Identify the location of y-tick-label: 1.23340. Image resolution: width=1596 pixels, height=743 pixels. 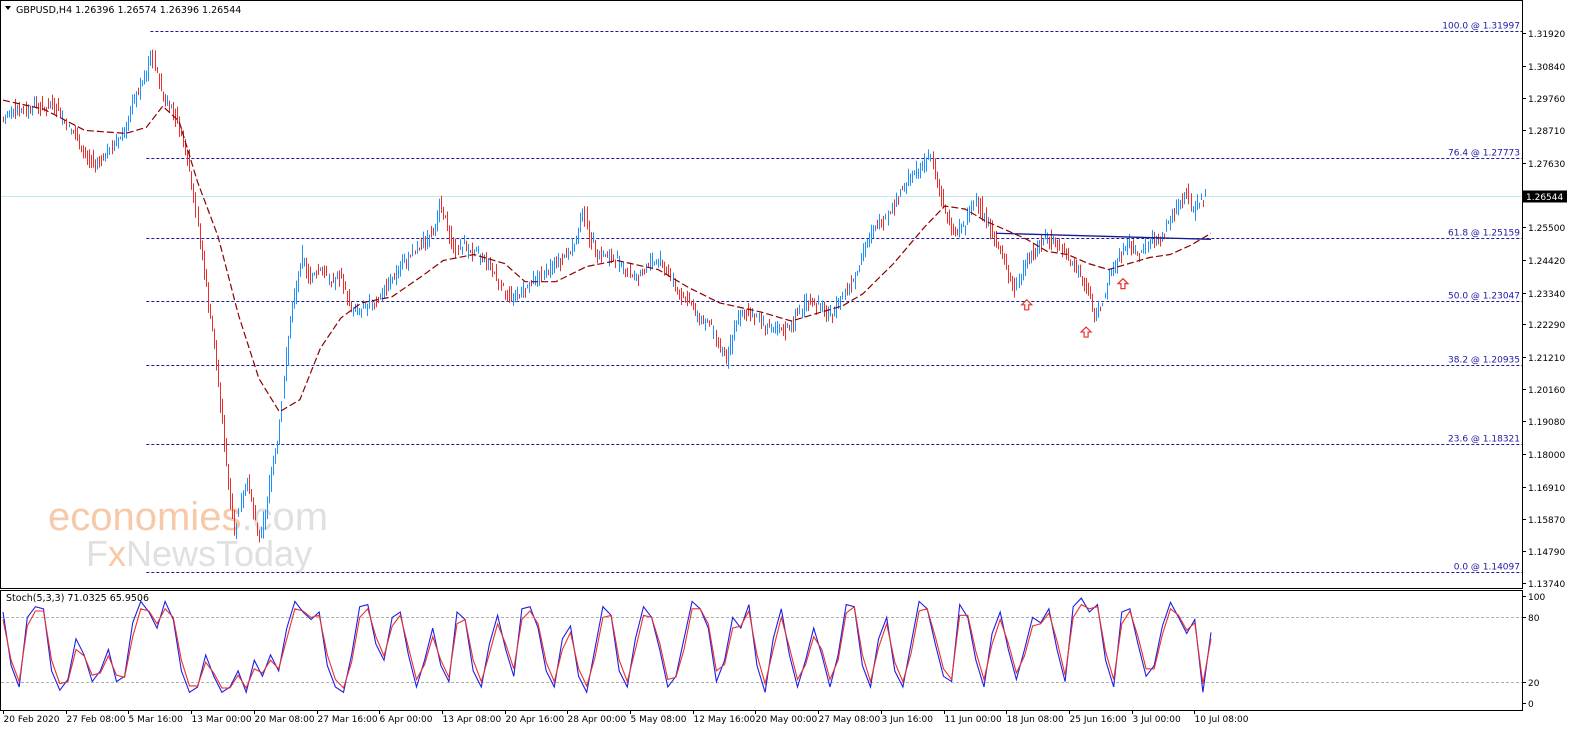
(1546, 295).